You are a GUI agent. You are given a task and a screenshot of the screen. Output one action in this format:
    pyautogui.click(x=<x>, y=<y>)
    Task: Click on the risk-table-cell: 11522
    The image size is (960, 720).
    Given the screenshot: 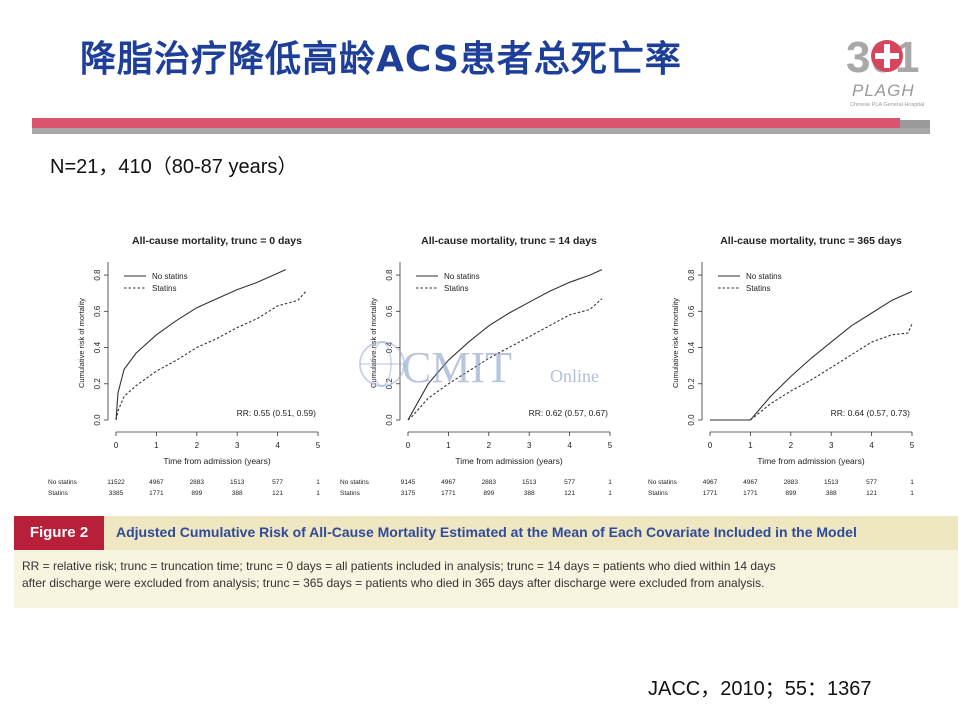 What is the action you would take?
    pyautogui.click(x=116, y=482)
    